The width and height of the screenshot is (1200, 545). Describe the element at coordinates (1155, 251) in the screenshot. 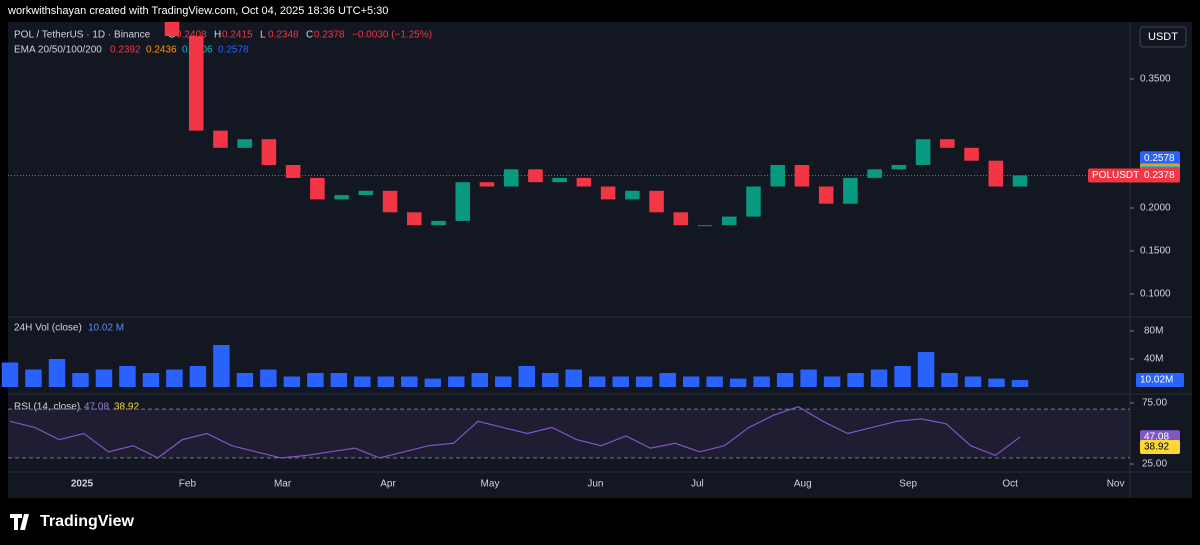

I see `y-tick-label: 0.1500` at that location.